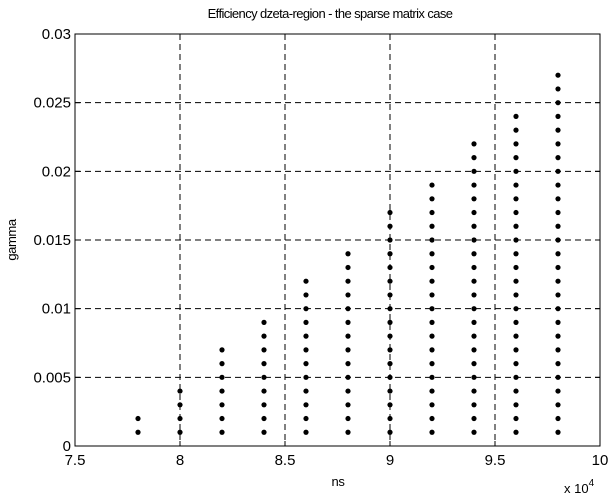 The image size is (609, 501). I want to click on y-tick-label: 0.03, so click(56, 34).